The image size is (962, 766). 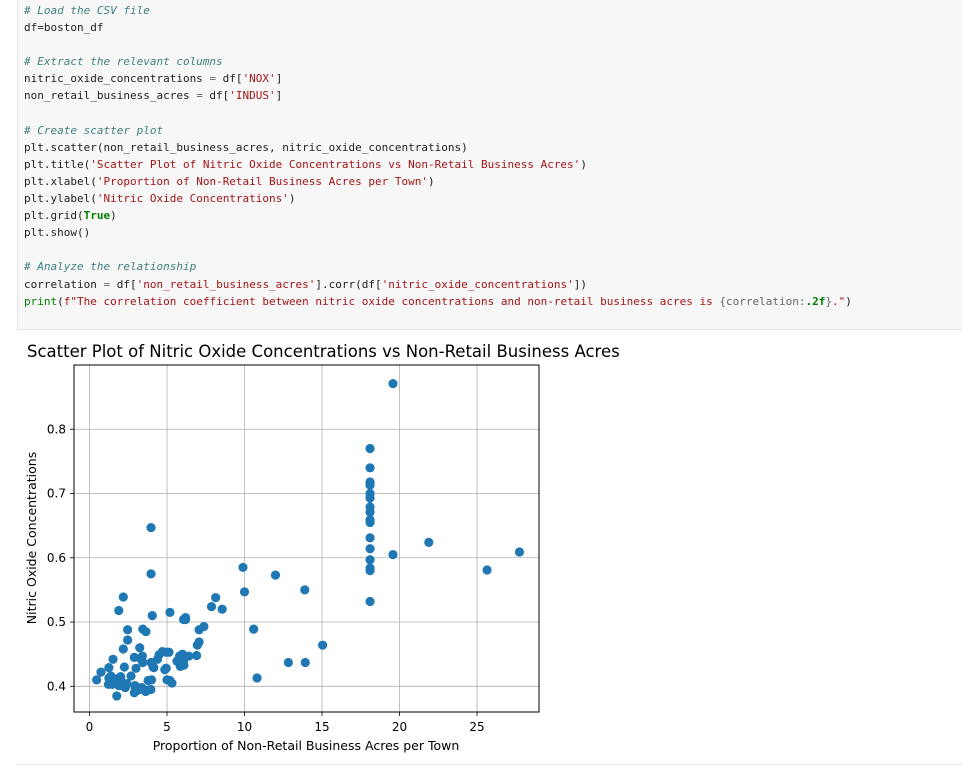 What do you see at coordinates (226, 284) in the screenshot?
I see `code-token: 'non_retail_business_acres'` at bounding box center [226, 284].